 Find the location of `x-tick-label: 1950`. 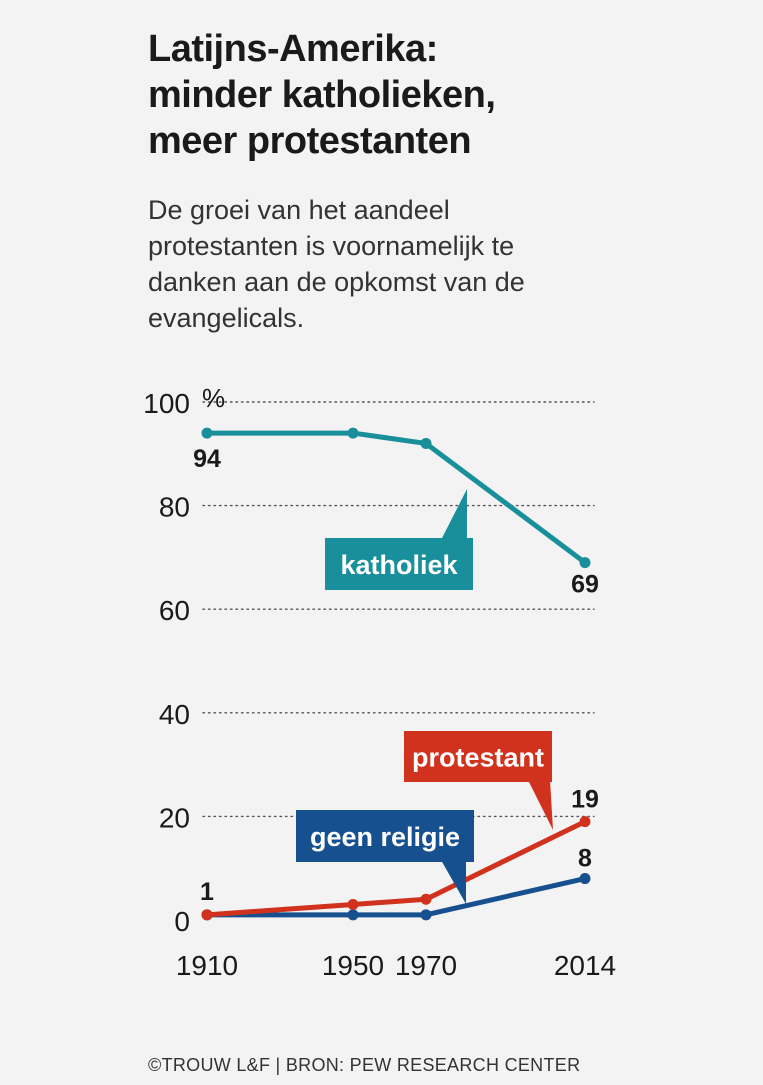

x-tick-label: 1950 is located at coordinates (353, 965).